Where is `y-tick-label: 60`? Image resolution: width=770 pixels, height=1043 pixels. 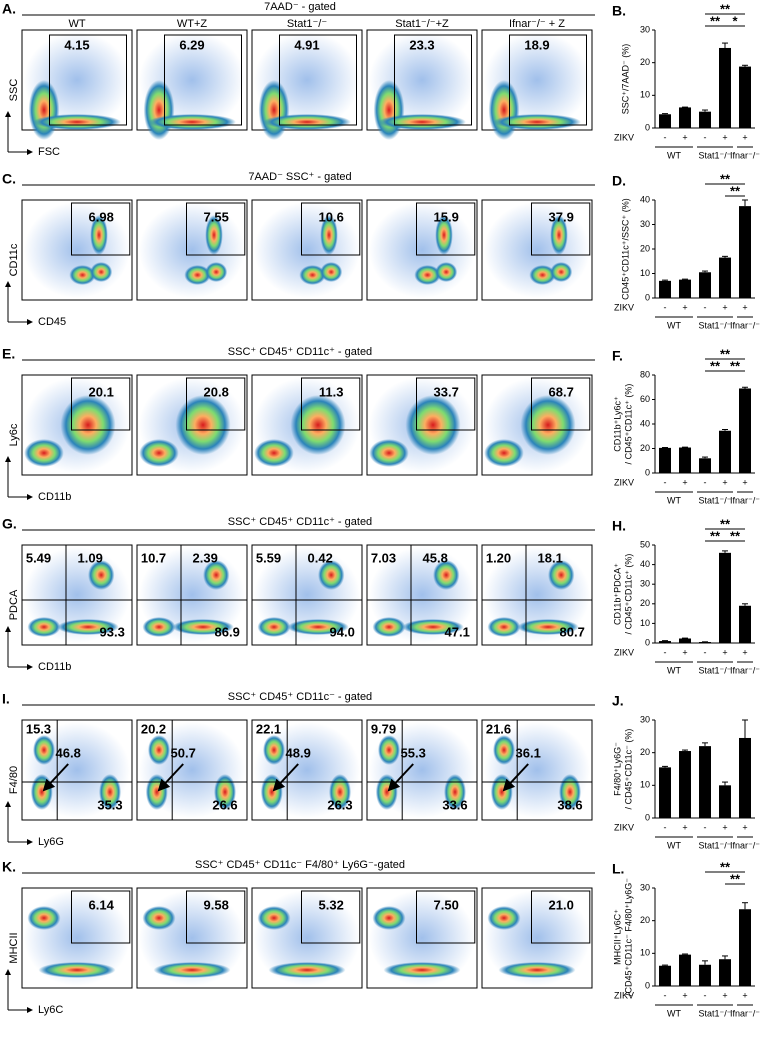 y-tick-label: 60 is located at coordinates (645, 399).